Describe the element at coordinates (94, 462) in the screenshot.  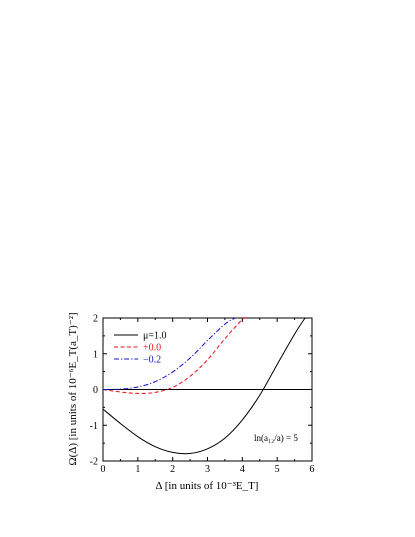
I see `y-tick-label: -2` at that location.